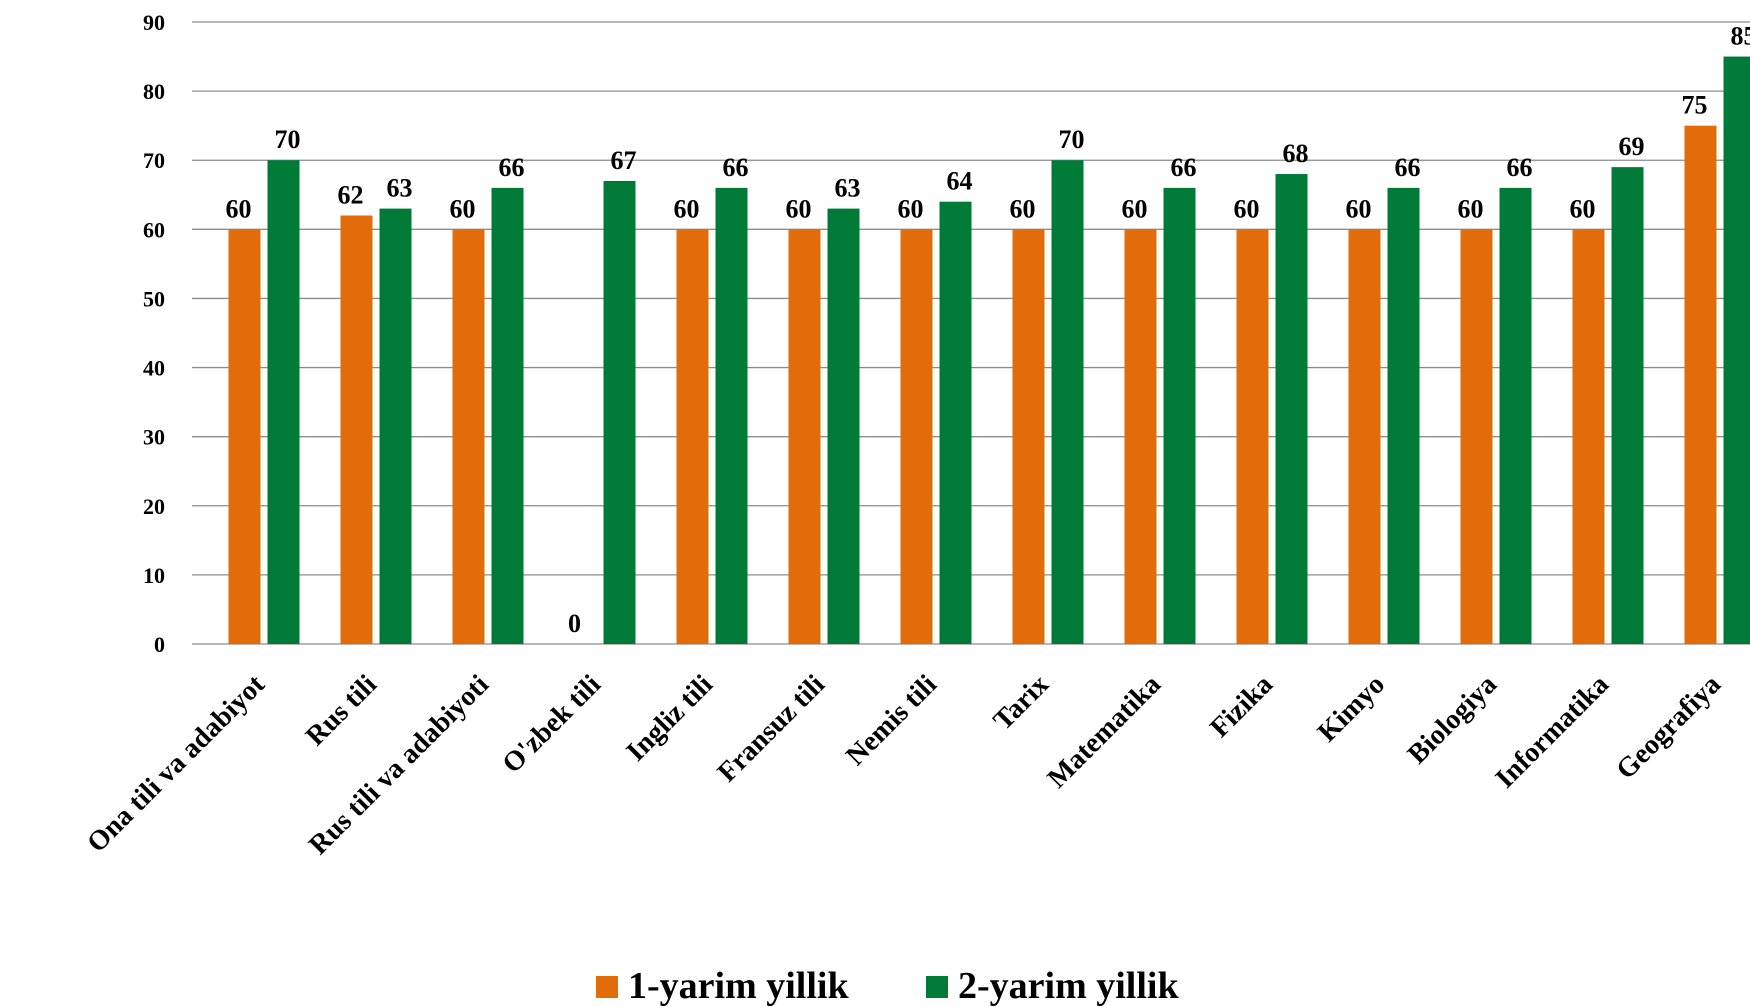  What do you see at coordinates (887, 986) in the screenshot?
I see `legend: 1-yarim yillik 2-yarim yillik` at bounding box center [887, 986].